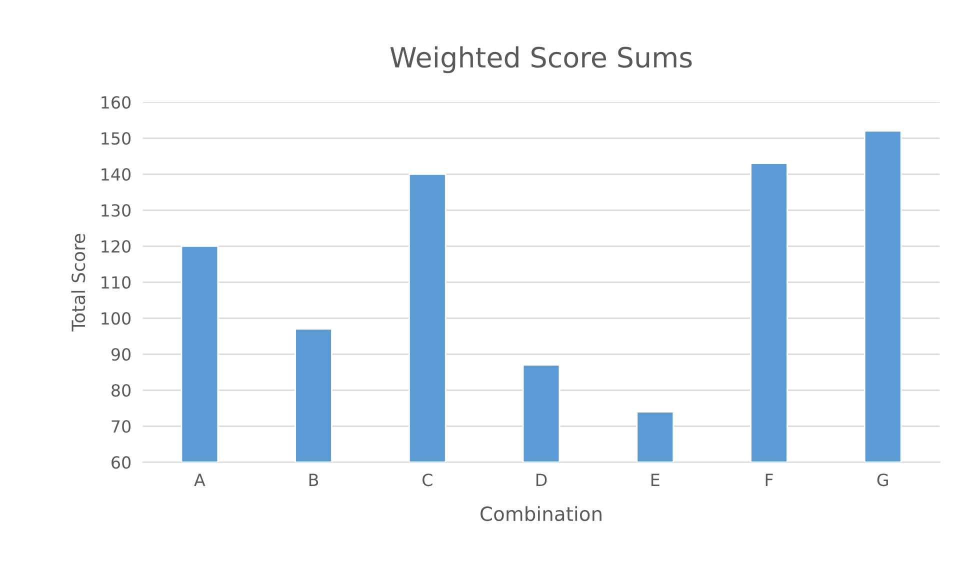  What do you see at coordinates (121, 390) in the screenshot?
I see `y-tick-label: 80` at bounding box center [121, 390].